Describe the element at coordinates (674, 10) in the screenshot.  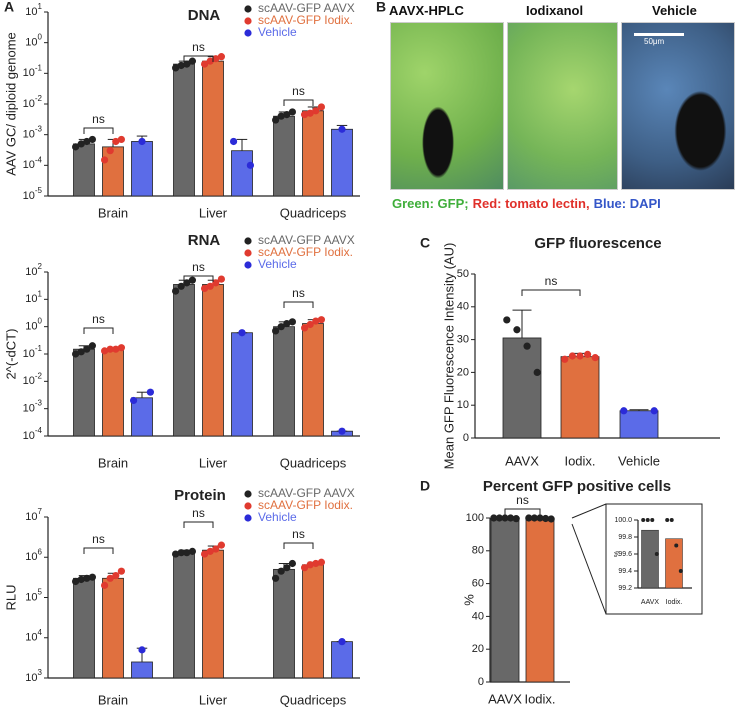
I see `image-label: Vehicle` at that location.